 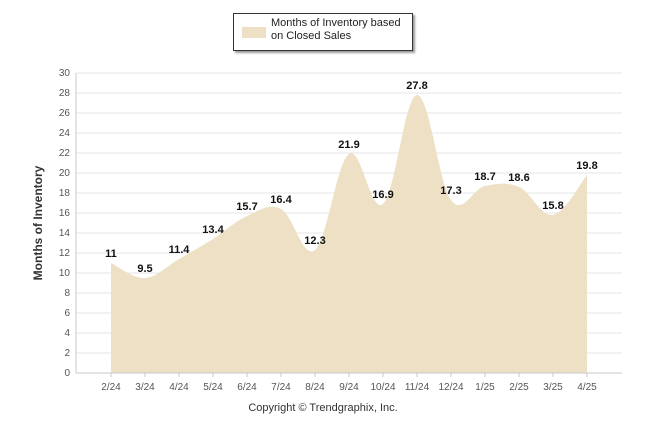 What do you see at coordinates (67, 313) in the screenshot?
I see `y-tick-label-3: 6` at bounding box center [67, 313].